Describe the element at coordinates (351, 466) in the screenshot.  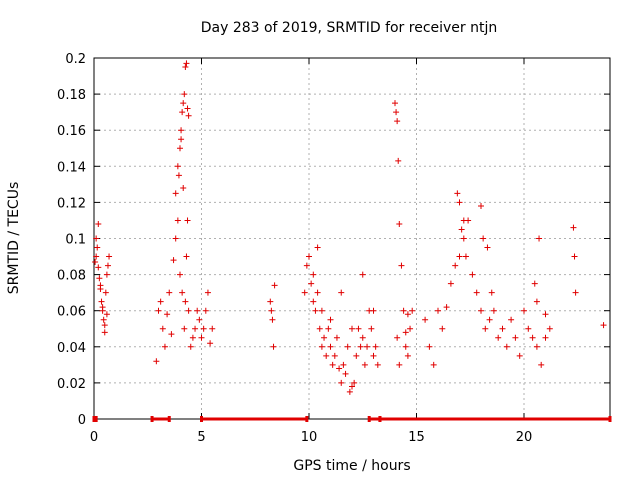
I see `x-axis-label: GPS time / hours` at that location.